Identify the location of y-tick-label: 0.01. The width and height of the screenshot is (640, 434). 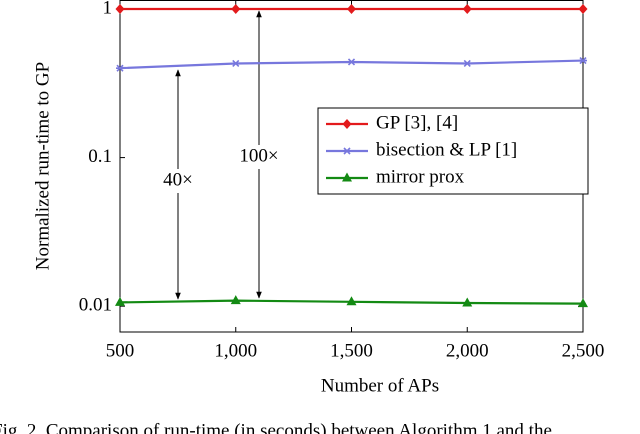
(95, 305).